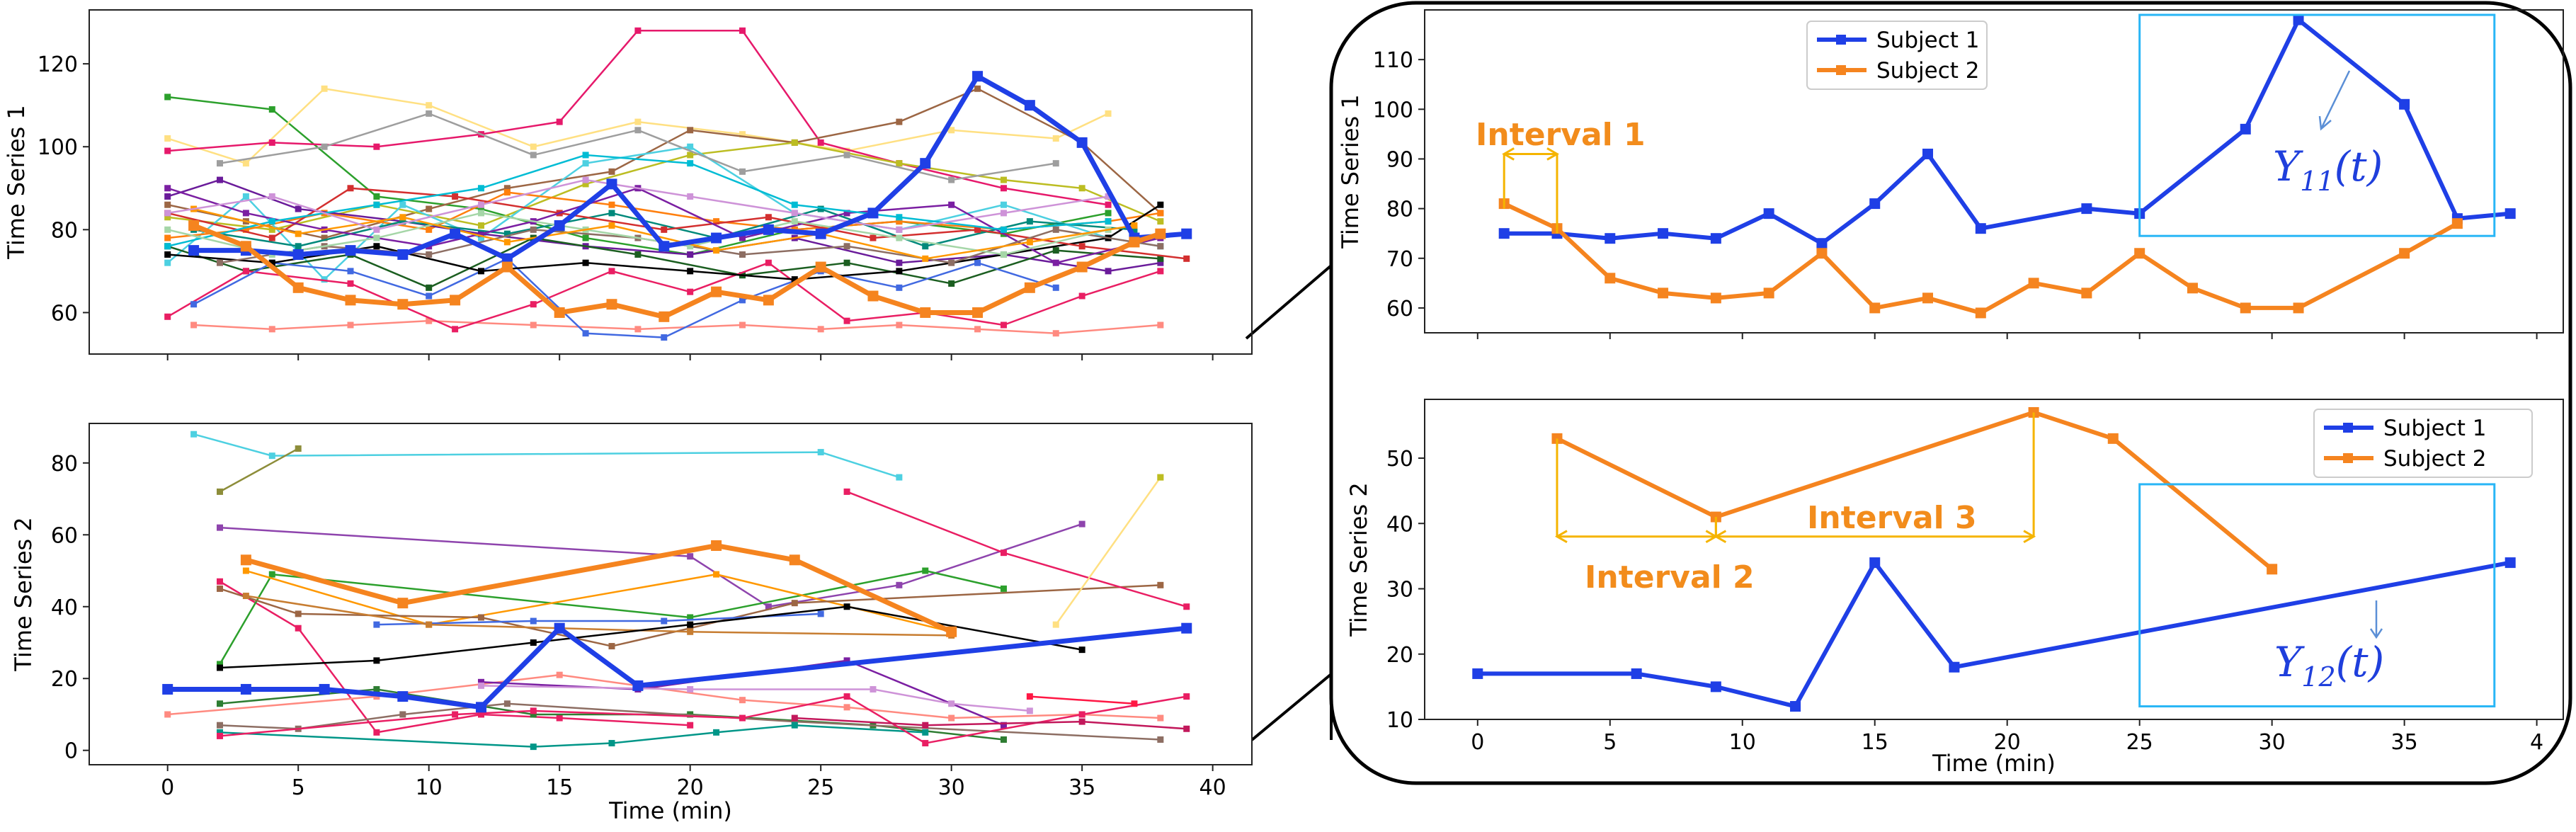 The height and width of the screenshot is (832, 2576). I want to click on y-tick-label: 80, so click(65, 464).